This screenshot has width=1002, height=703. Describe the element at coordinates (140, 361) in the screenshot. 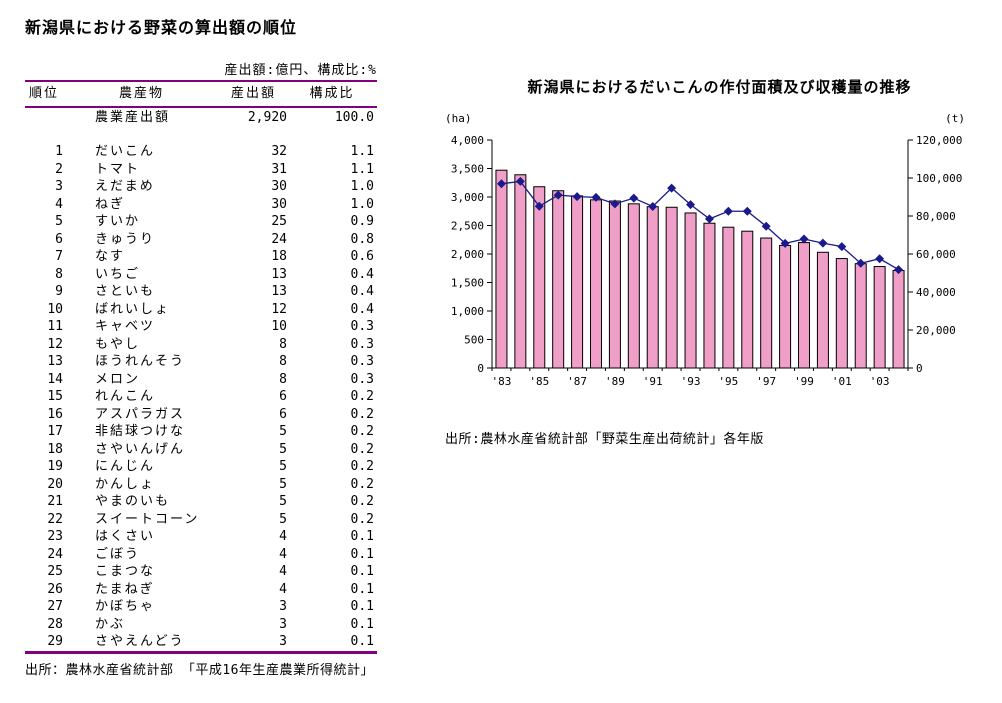

I see `product-cell: ほうれんそう` at that location.